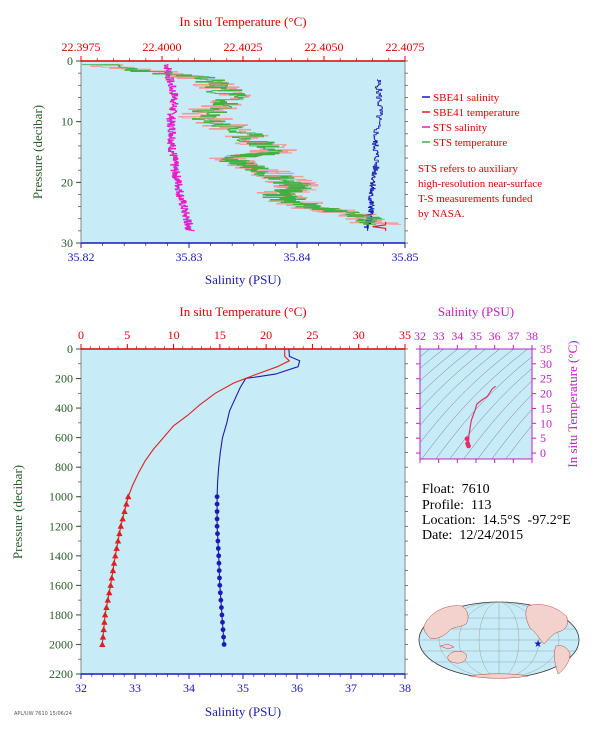  I want to click on y-tick-label: 2200, so click(61, 674).